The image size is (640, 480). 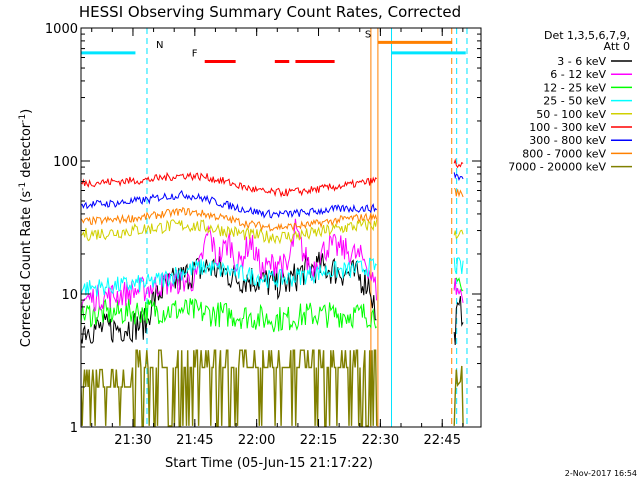 What do you see at coordinates (256, 440) in the screenshot?
I see `x-tick-label: 22:00` at bounding box center [256, 440].